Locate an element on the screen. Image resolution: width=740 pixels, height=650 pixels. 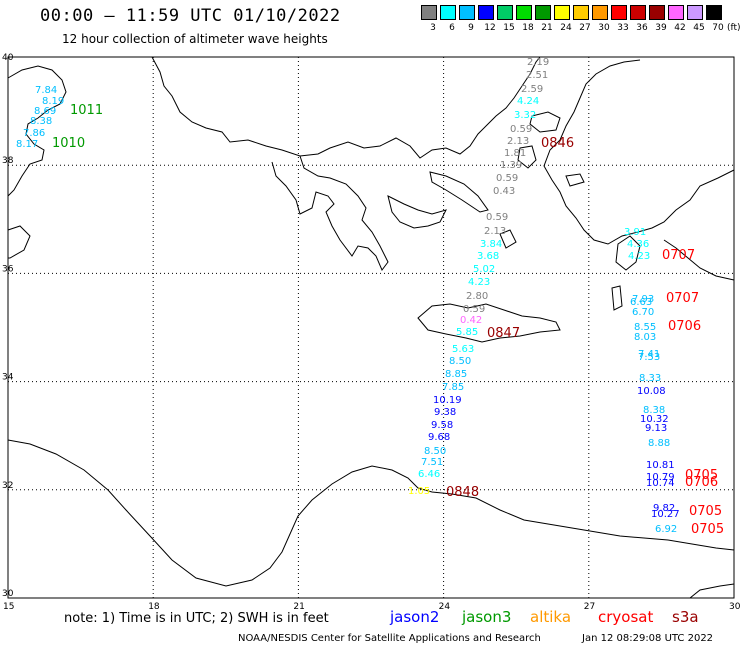
island-samos is located at coordinates (575, 180).